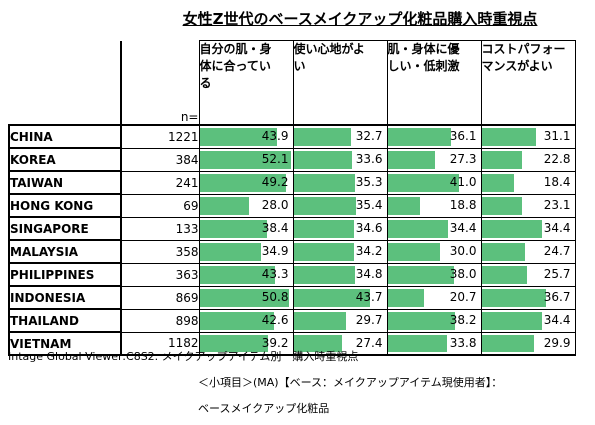  I want to click on column-header-line: マンスがよい, so click(517, 66).